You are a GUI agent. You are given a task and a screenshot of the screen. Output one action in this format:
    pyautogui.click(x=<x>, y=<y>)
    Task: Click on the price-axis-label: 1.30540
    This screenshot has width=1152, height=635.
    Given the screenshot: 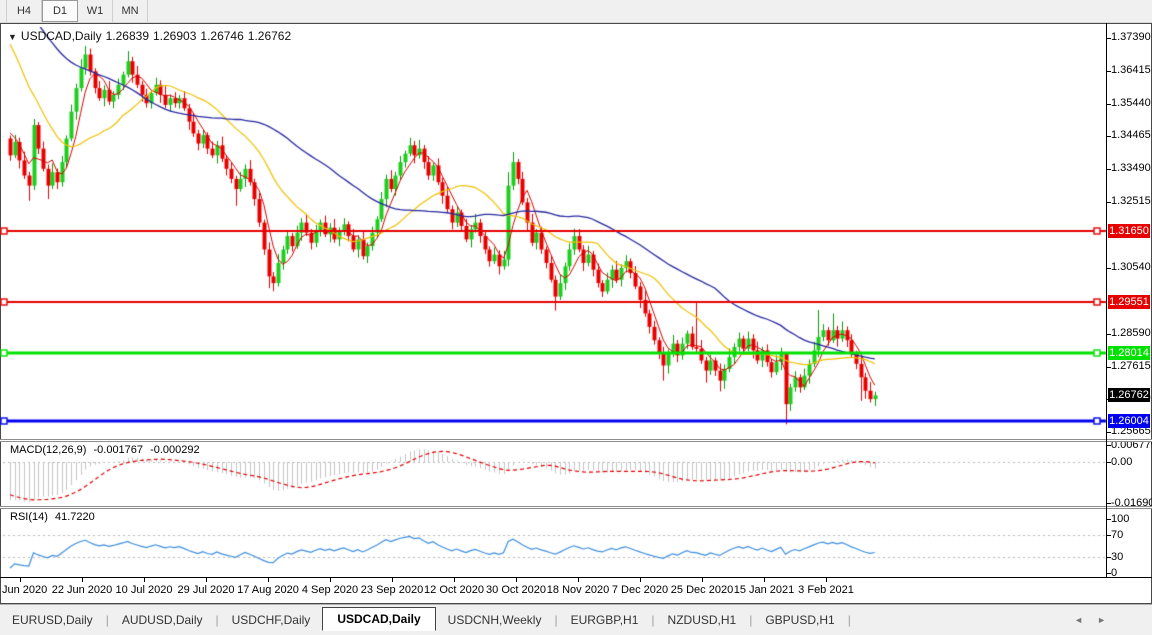 What is the action you would take?
    pyautogui.click(x=1131, y=267)
    